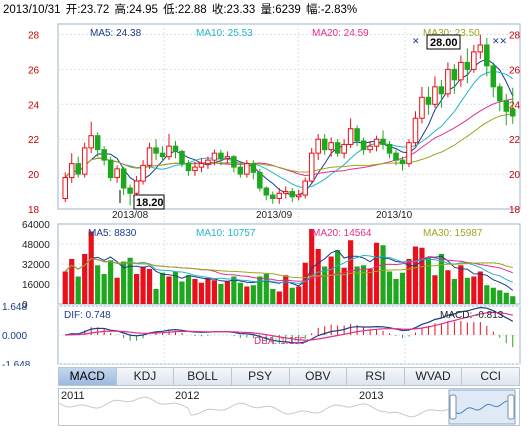 Image resolution: width=531 pixels, height=432 pixels. What do you see at coordinates (453, 233) in the screenshot?
I see `vol-ma30-label: MA30: 15987` at bounding box center [453, 233].